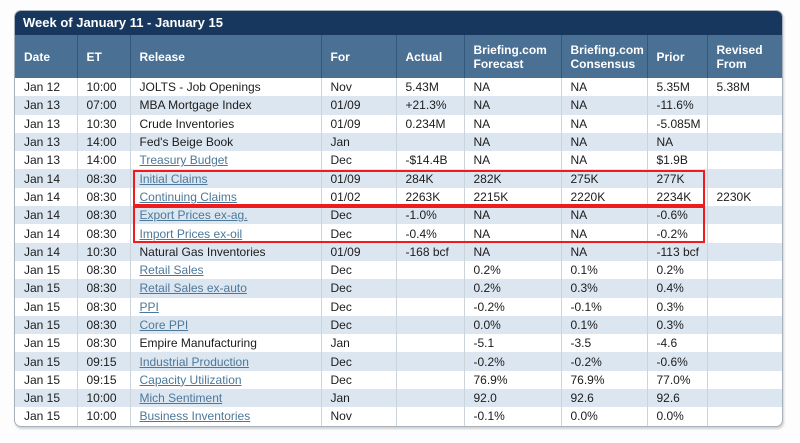  I want to click on table-row: Jan 15 10:00 Mich Sentiment Jan 92.0 92.6 92.6, so click(398, 398).